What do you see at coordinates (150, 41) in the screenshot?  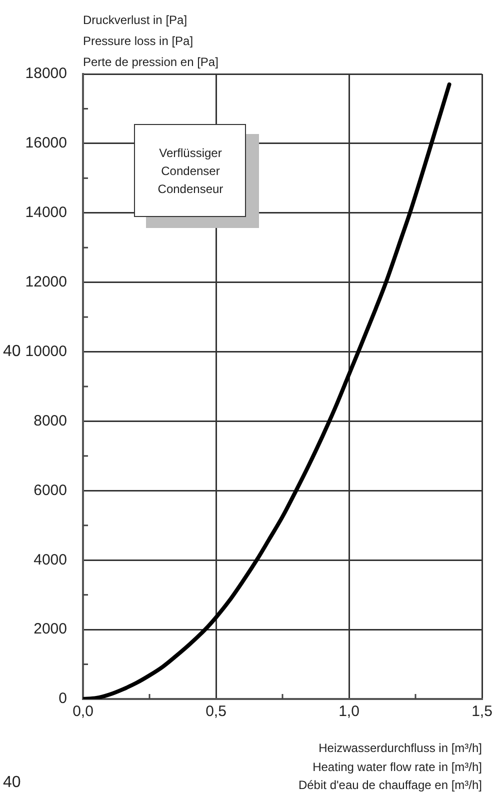 I see `y-axis-title: Druckverlust in [Pa] Pressure loss in [Pa] Perte de pression en [Pa]` at bounding box center [150, 41].